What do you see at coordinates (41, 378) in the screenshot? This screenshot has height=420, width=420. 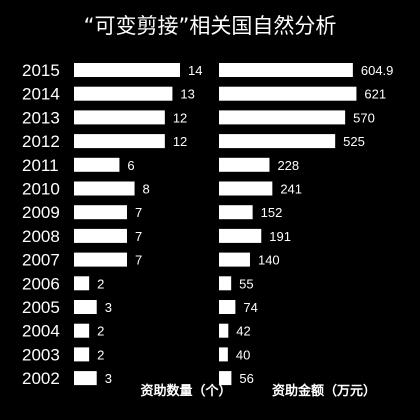 I see `year-label: 2002` at bounding box center [41, 378].